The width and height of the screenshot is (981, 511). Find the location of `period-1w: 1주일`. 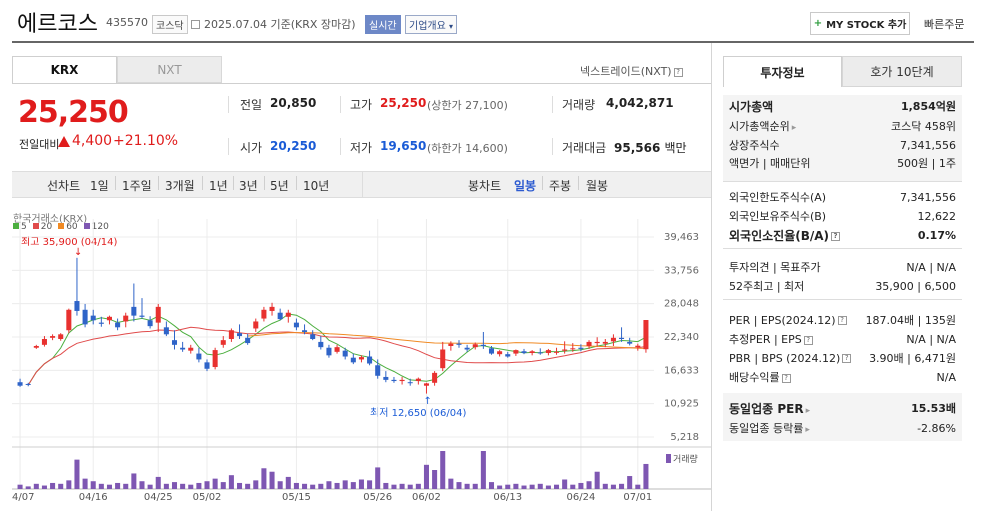

period-1w: 1주일 is located at coordinates (137, 186).